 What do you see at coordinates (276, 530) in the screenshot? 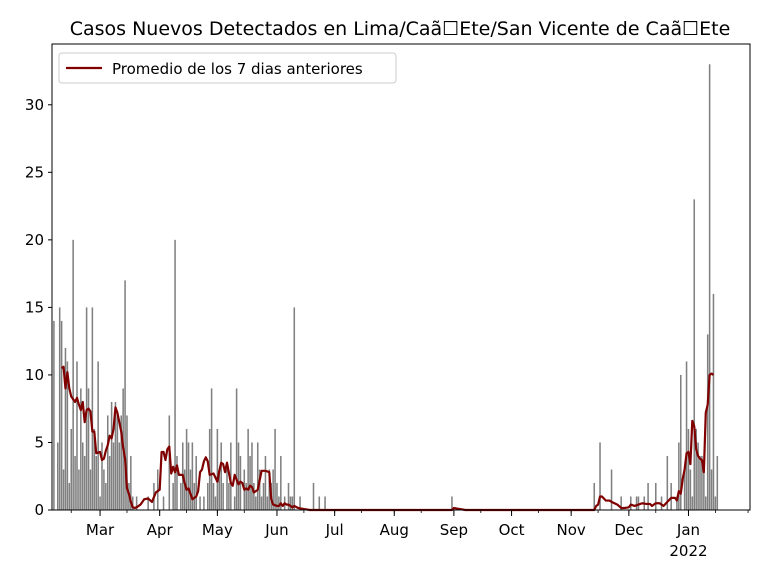
I see `x-tick-label: Jun` at bounding box center [276, 530].